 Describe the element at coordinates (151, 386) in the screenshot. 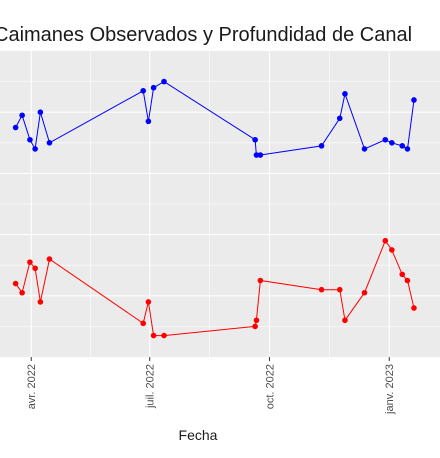

I see `x-tick-label: juil. 2022` at that location.